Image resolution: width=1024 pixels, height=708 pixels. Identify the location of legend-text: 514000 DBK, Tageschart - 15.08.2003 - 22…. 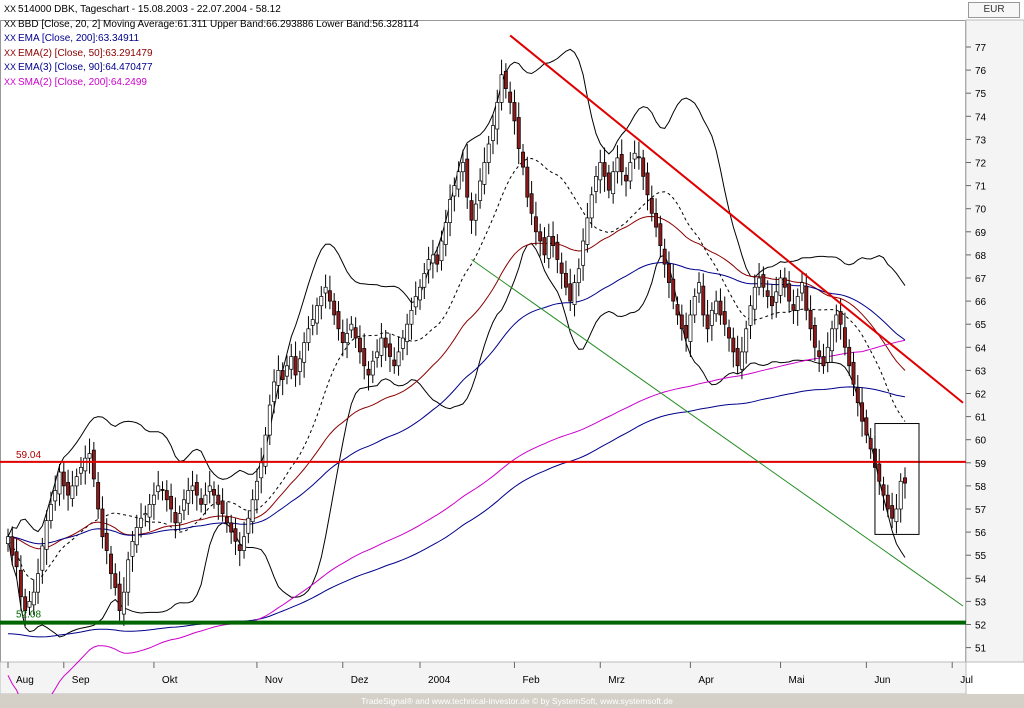
(149, 9).